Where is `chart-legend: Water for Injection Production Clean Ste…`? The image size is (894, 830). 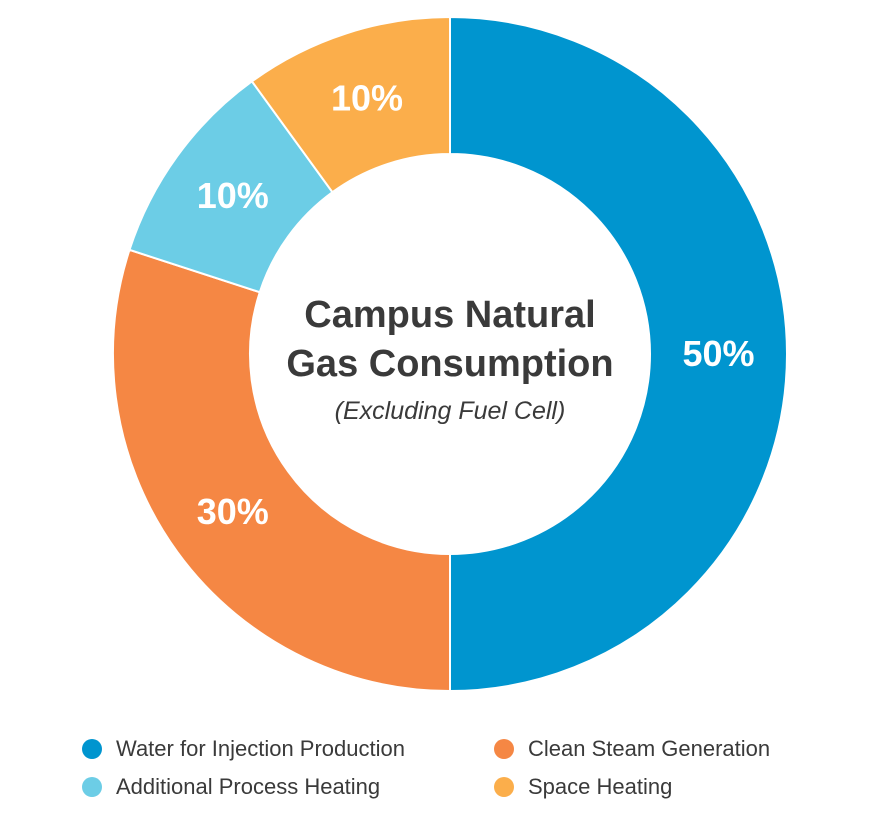
chart-legend: Water for Injection Production Clean Ste… is located at coordinates (472, 768).